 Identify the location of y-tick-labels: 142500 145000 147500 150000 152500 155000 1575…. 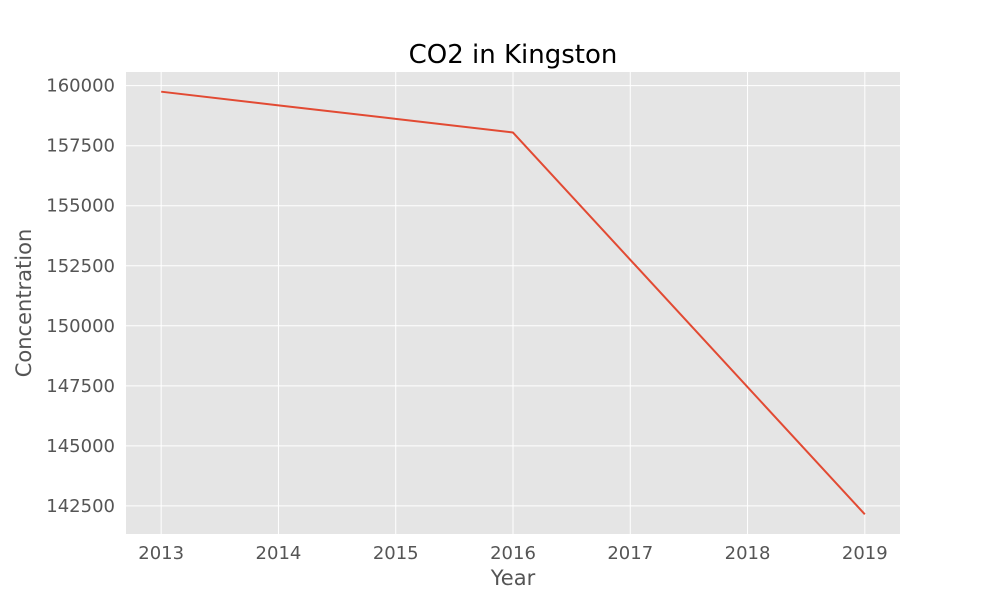
(80, 296).